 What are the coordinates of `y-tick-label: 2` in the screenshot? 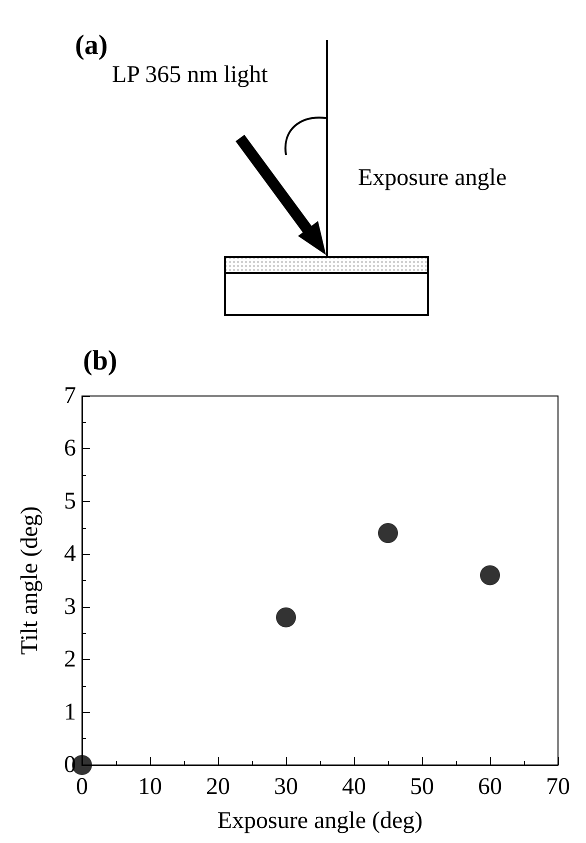 It's located at (70, 659).